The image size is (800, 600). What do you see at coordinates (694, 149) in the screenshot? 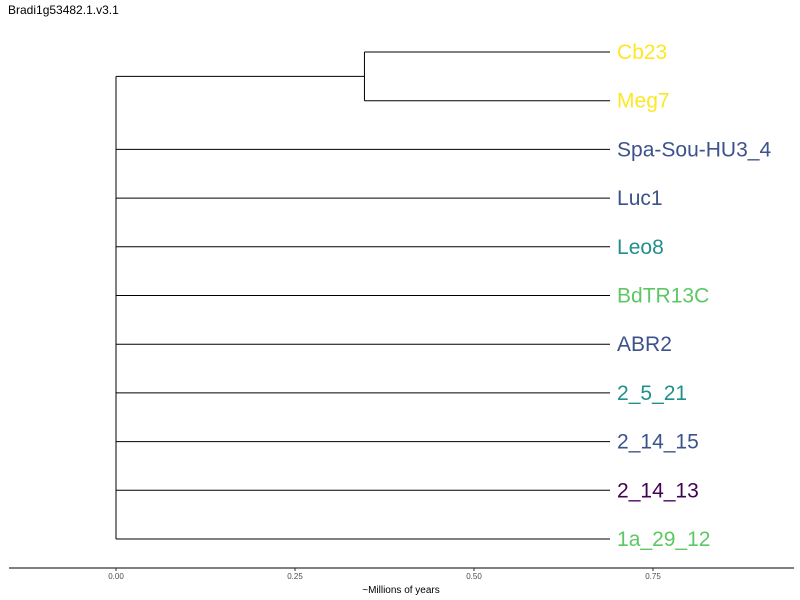
I see `tip-label: Spa-Sou-HU3_4` at bounding box center [694, 149].